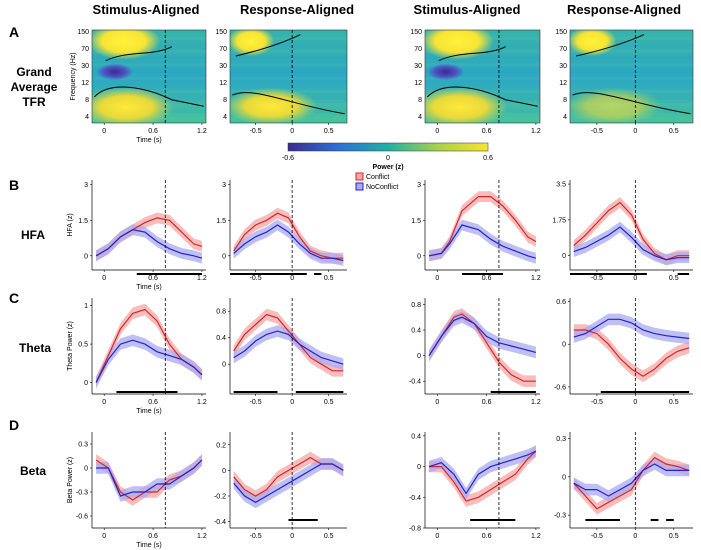 The height and width of the screenshot is (550, 701). I want to click on column-title-4: Response-Aligned, so click(624, 9).